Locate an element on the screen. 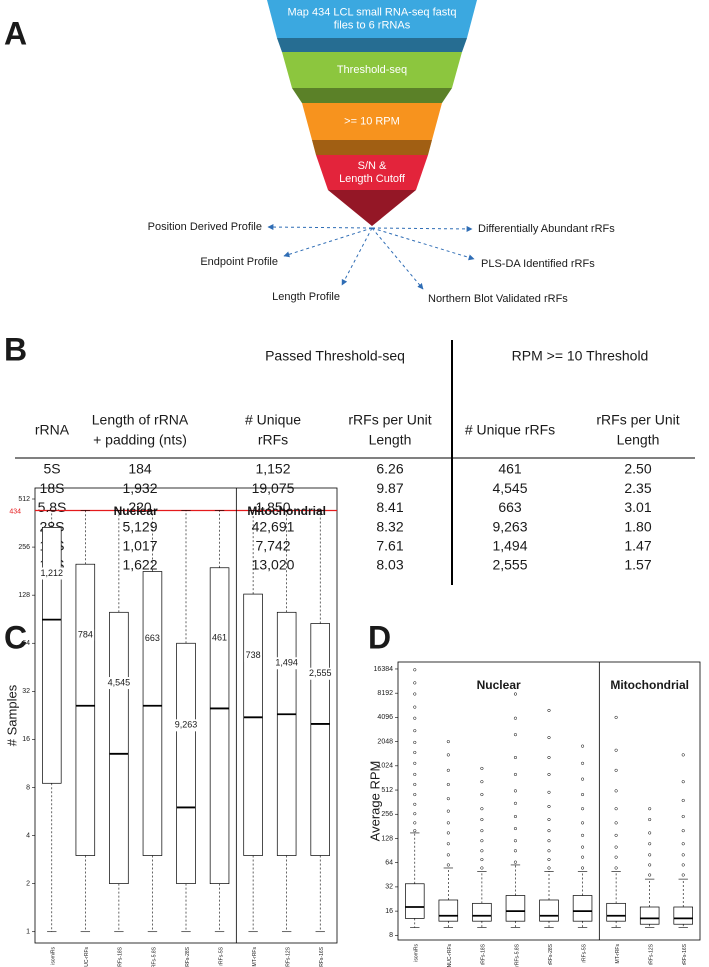 The height and width of the screenshot is (967, 709). y-axis-label: # Samples is located at coordinates (11, 715).